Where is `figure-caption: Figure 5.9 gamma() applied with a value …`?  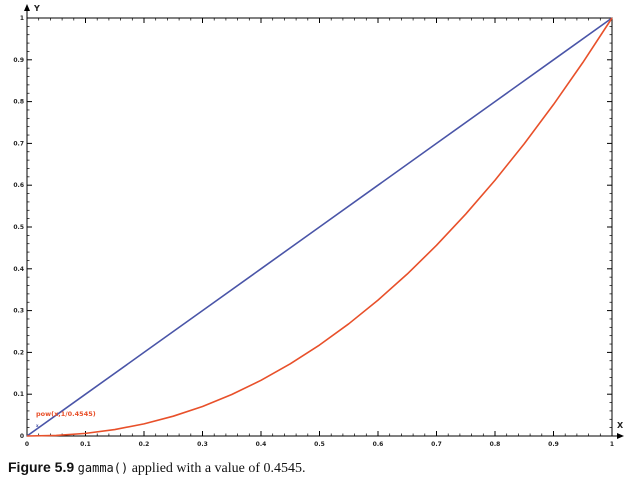 figure-caption: Figure 5.9 gamma() applied with a value … is located at coordinates (157, 468).